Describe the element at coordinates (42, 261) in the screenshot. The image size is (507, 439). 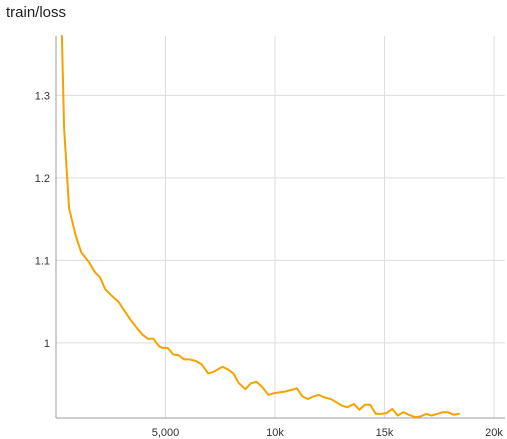
I see `y-tick-label: 1.1` at that location.